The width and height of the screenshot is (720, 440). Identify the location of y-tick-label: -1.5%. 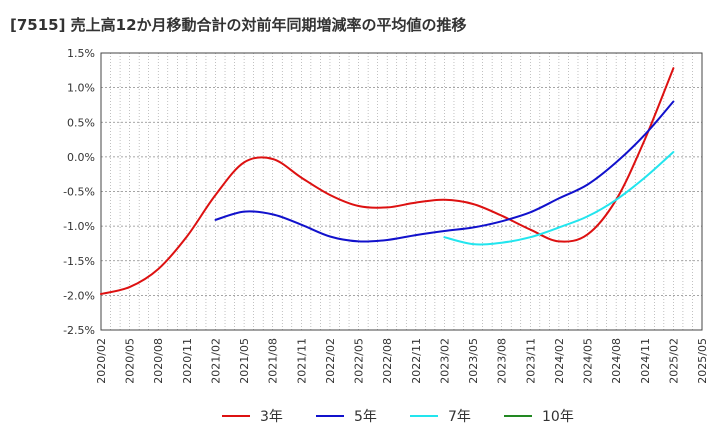
(79, 261).